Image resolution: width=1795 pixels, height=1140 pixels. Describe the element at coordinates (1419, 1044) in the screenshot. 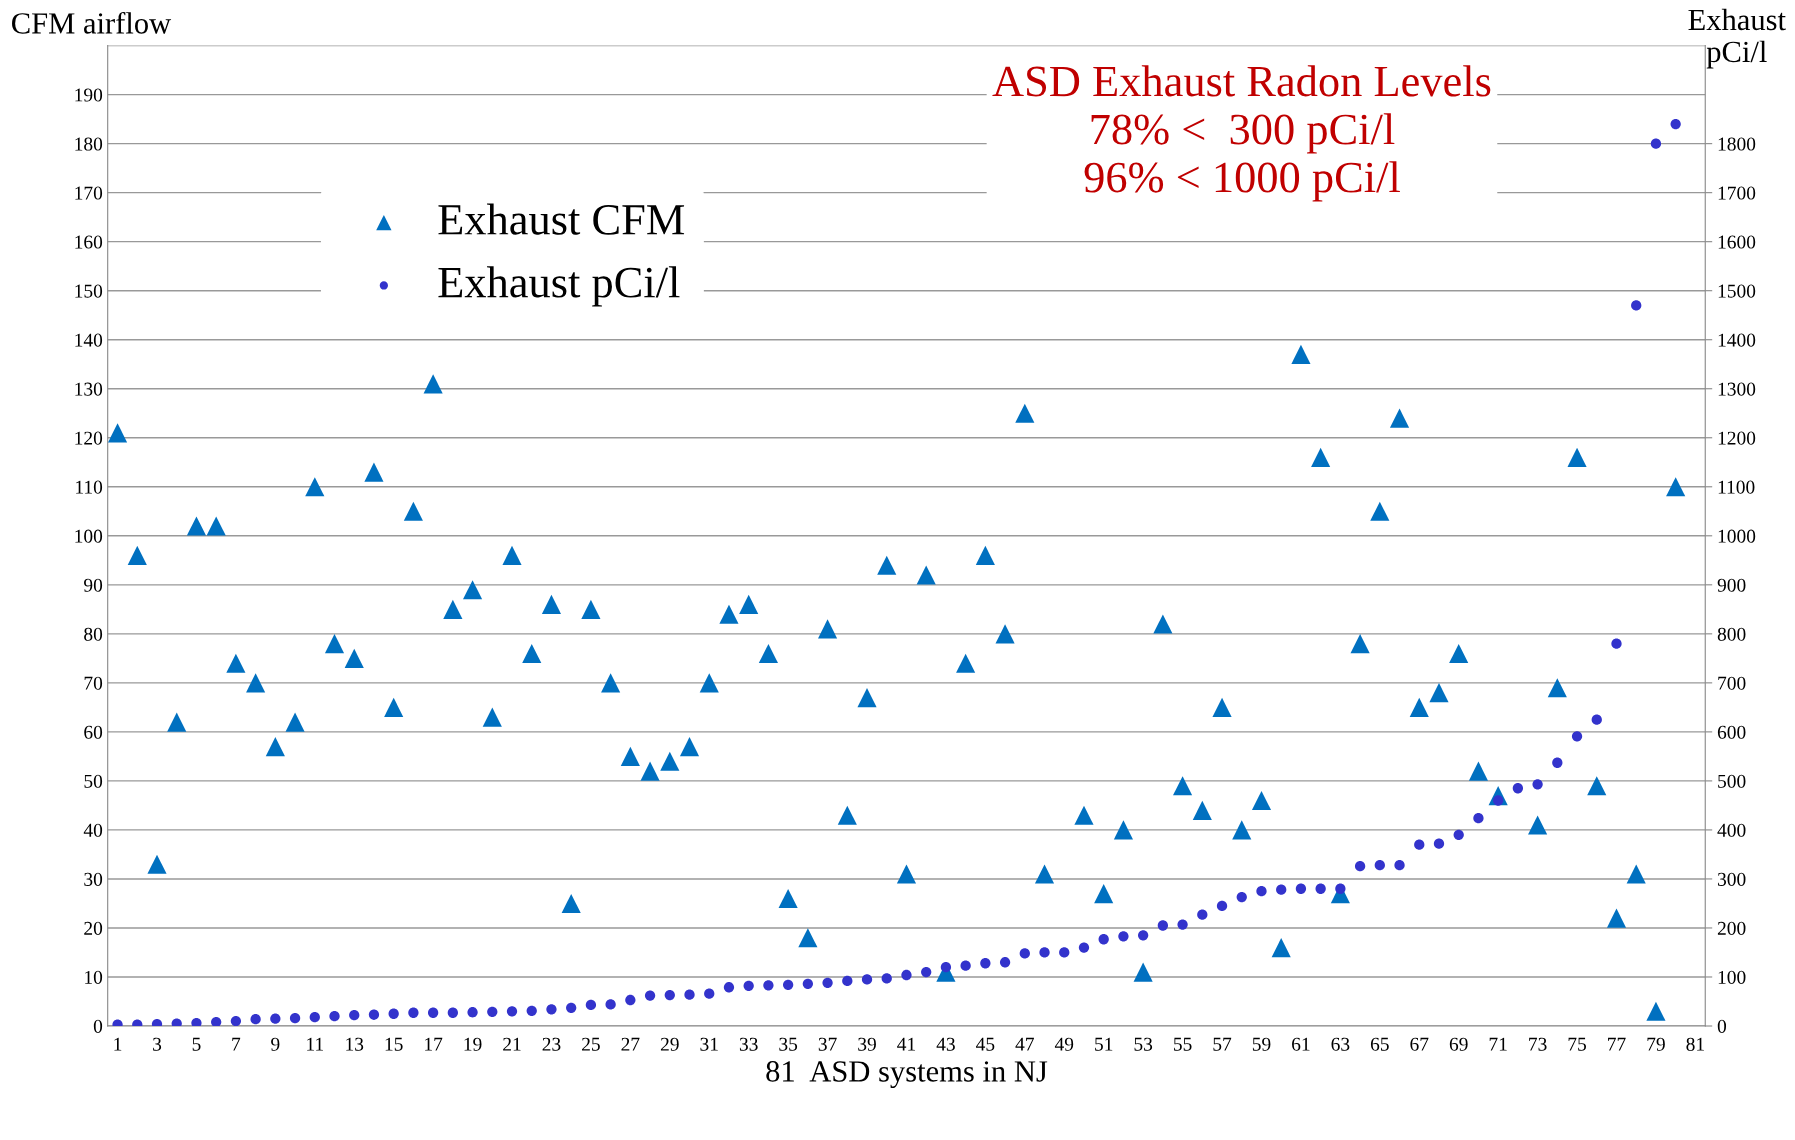

I see `x-tick-label: 67` at that location.